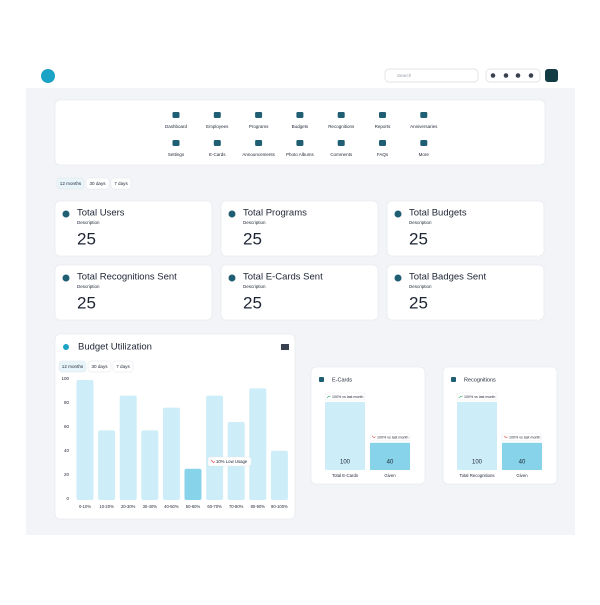 The width and height of the screenshot is (600, 605). I want to click on category-label: Total Recognitions, so click(476, 475).